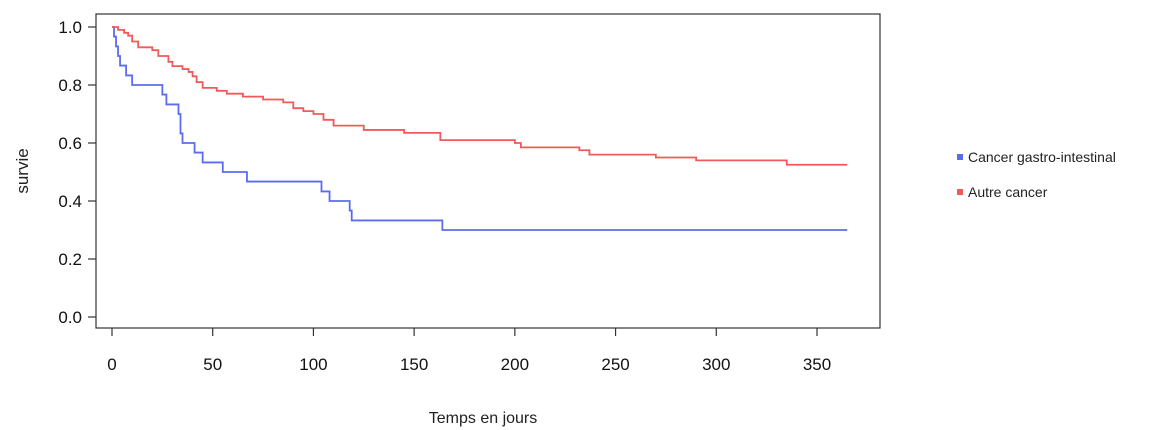  Describe the element at coordinates (716, 364) in the screenshot. I see `x-tick-label: 300` at that location.